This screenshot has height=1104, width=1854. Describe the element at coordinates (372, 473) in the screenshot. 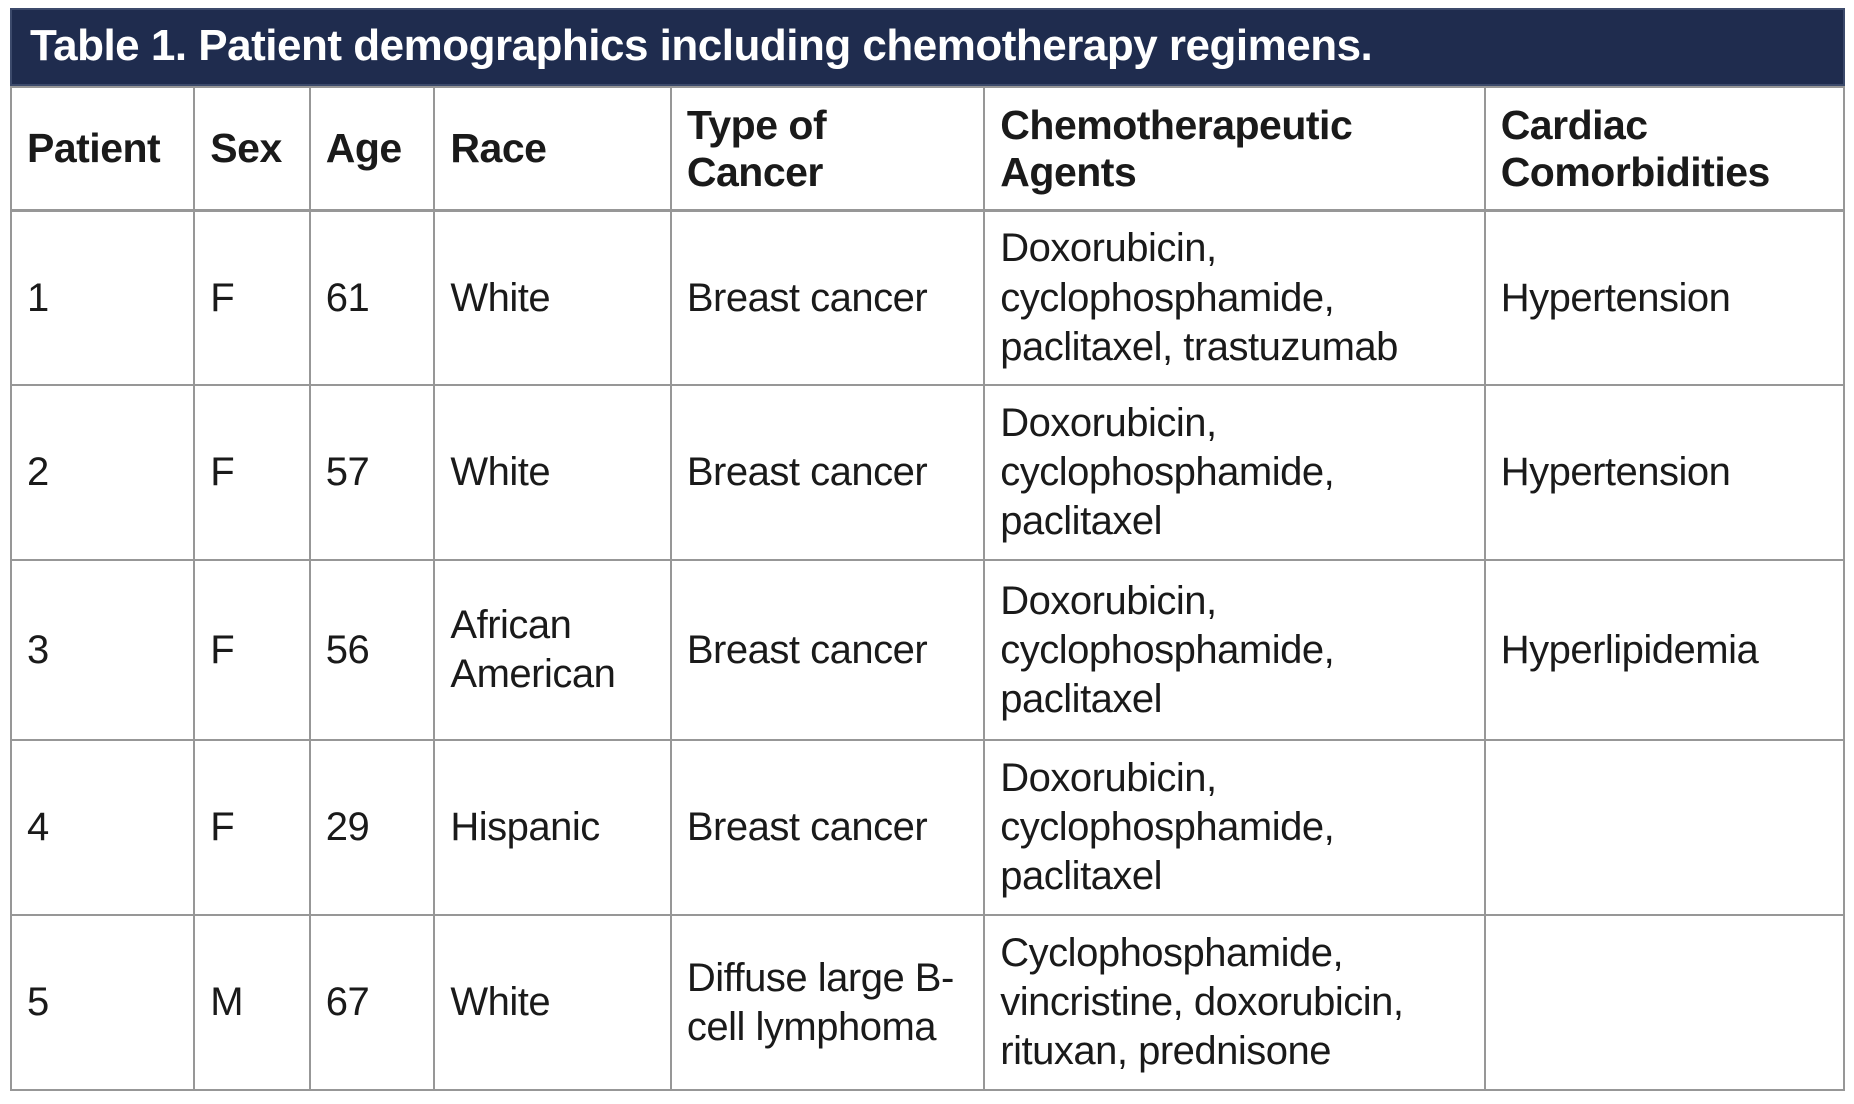

I see `cell-age: 57` at that location.